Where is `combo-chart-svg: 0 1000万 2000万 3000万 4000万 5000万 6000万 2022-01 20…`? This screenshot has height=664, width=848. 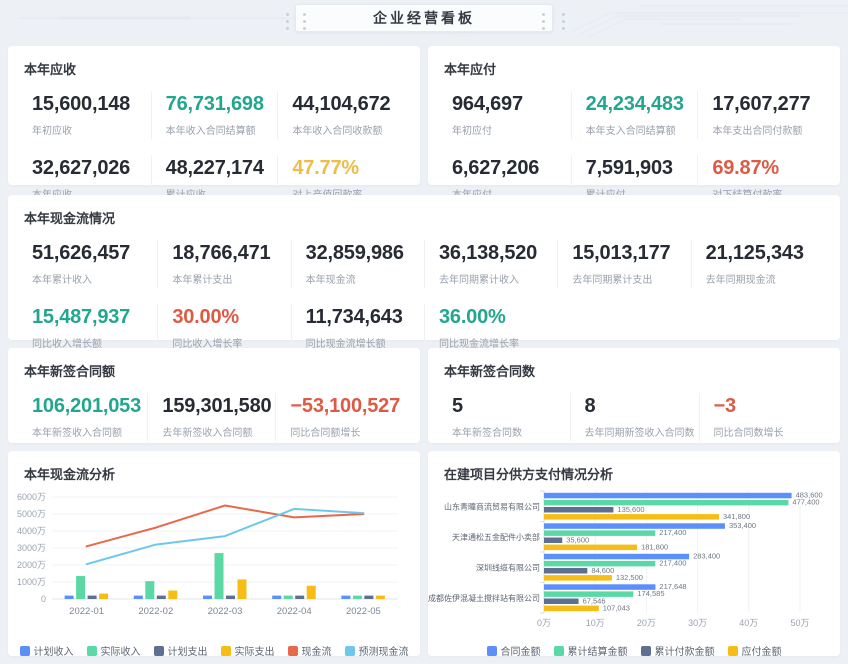
combo-chart-svg: 0 1000万 2000万 3000万 4000万 5000万 6000万 2022-01 20… is located at coordinates (207, 554).